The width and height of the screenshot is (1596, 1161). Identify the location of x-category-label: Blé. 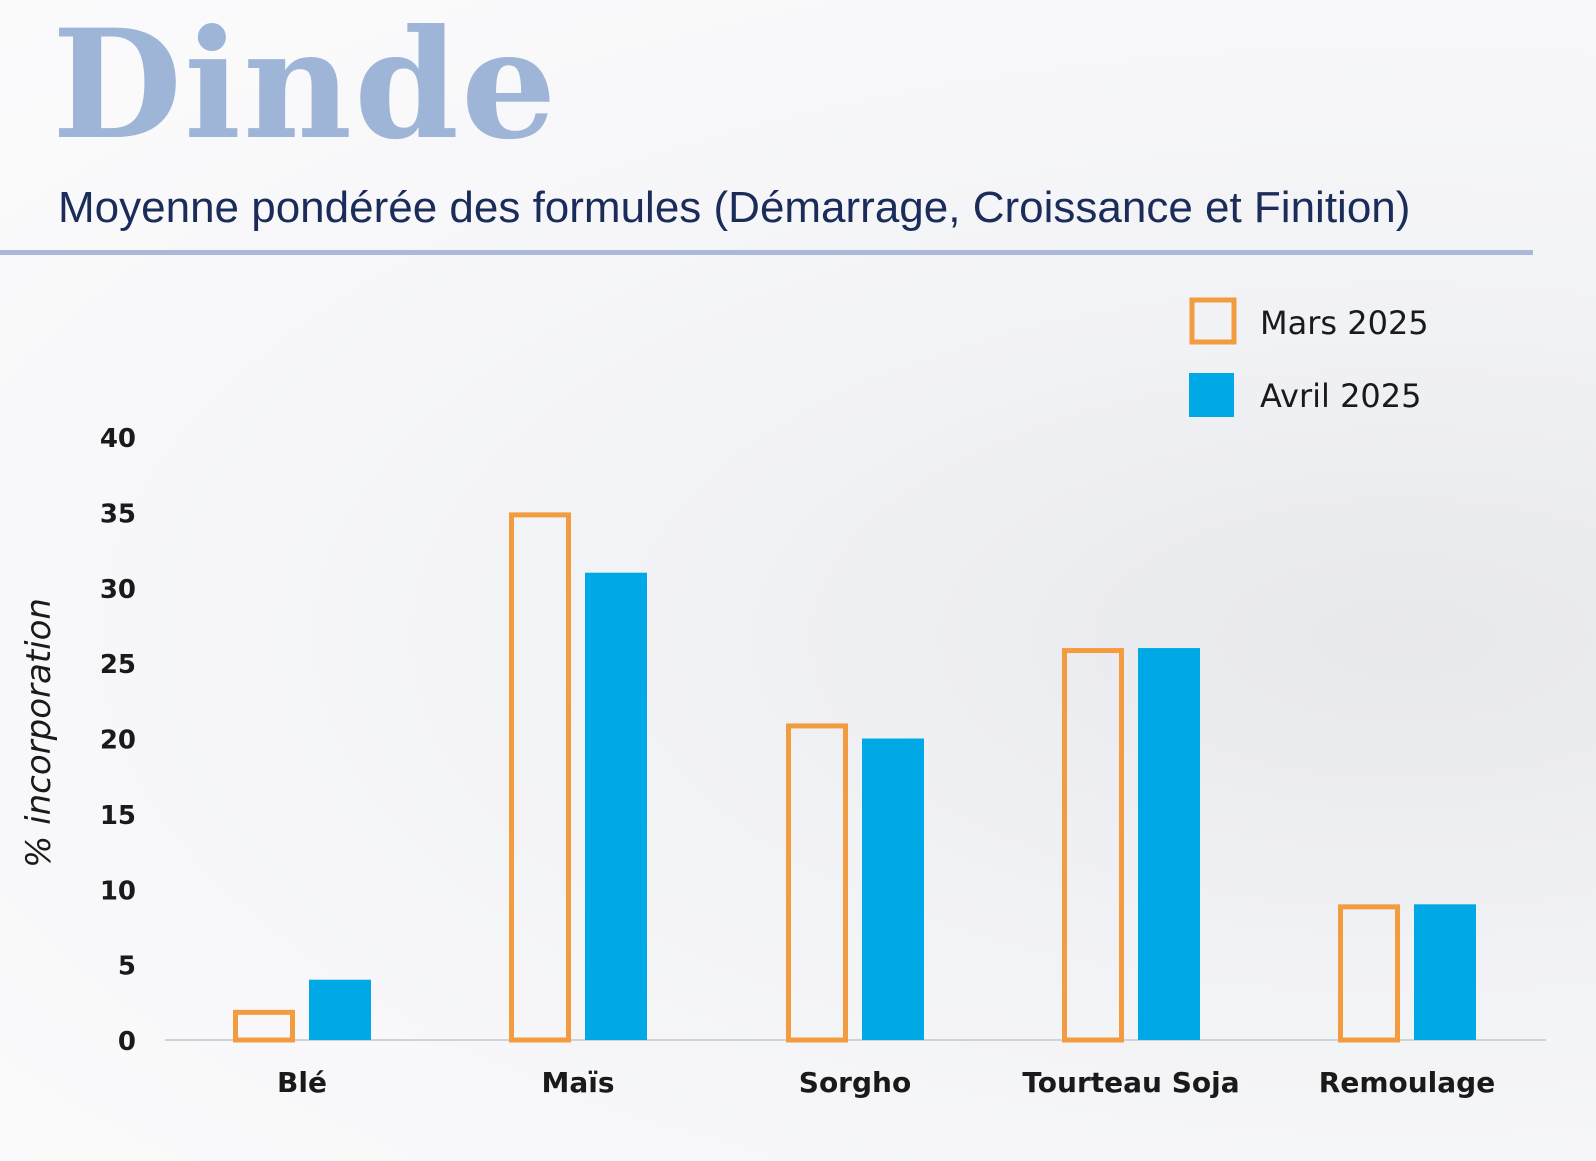
(302, 1082).